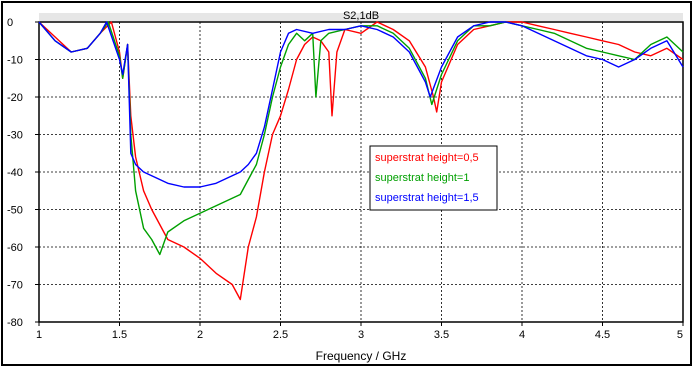 Image resolution: width=693 pixels, height=372 pixels. Describe the element at coordinates (680, 335) in the screenshot. I see `x-tick-label: 5` at that location.